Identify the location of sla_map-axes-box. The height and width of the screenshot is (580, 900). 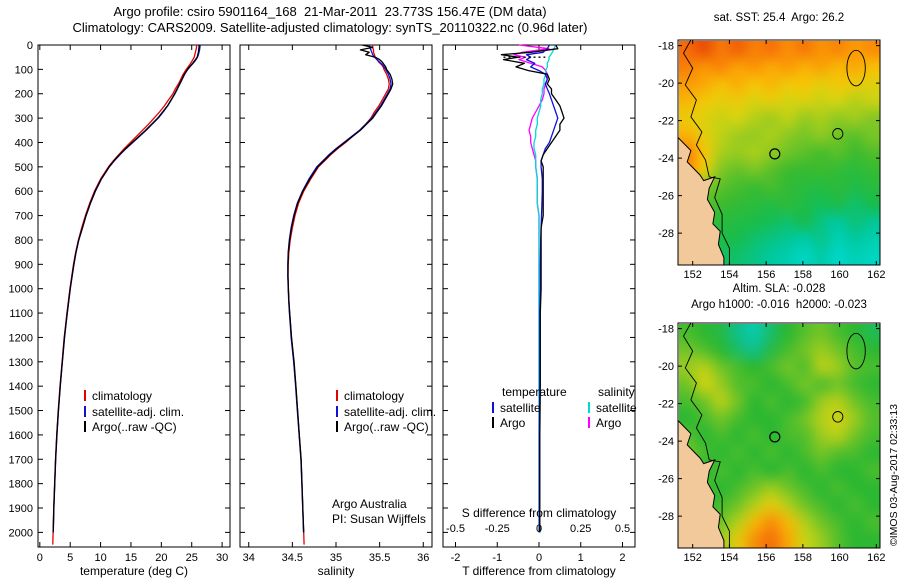
(779, 435).